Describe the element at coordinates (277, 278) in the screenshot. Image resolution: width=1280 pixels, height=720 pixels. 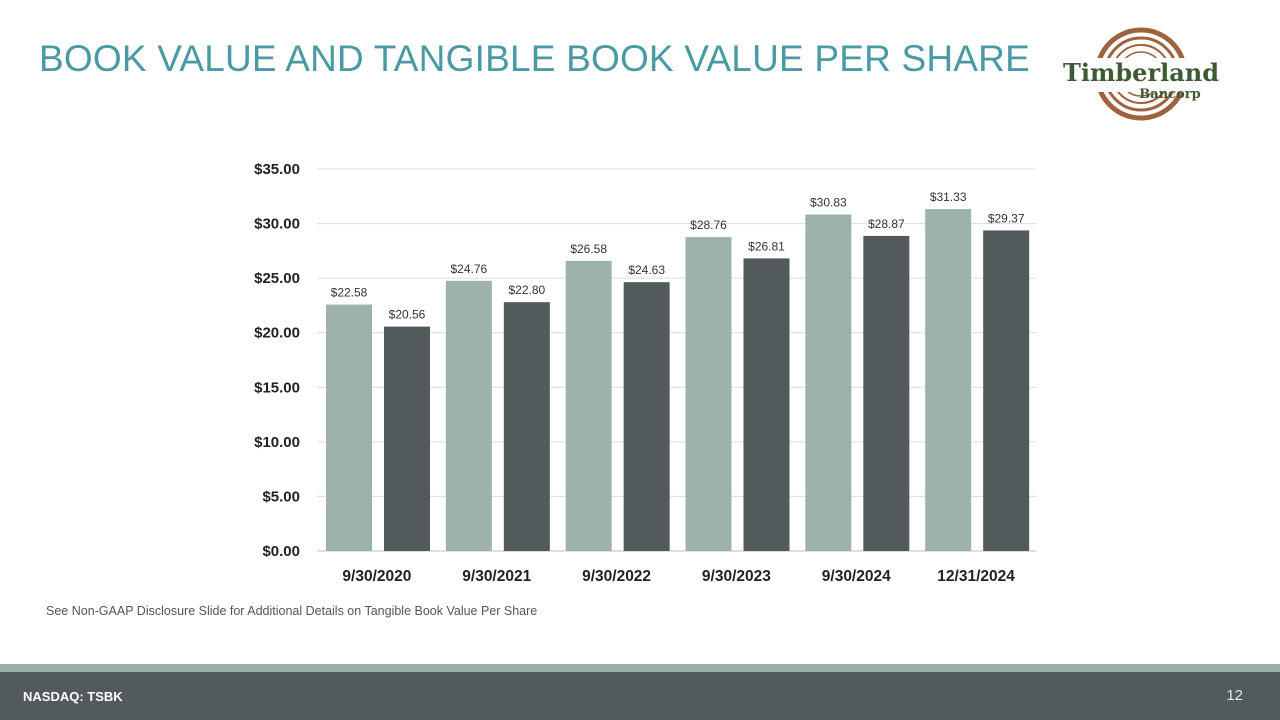
I see `y-tick-label: $25.00` at that location.